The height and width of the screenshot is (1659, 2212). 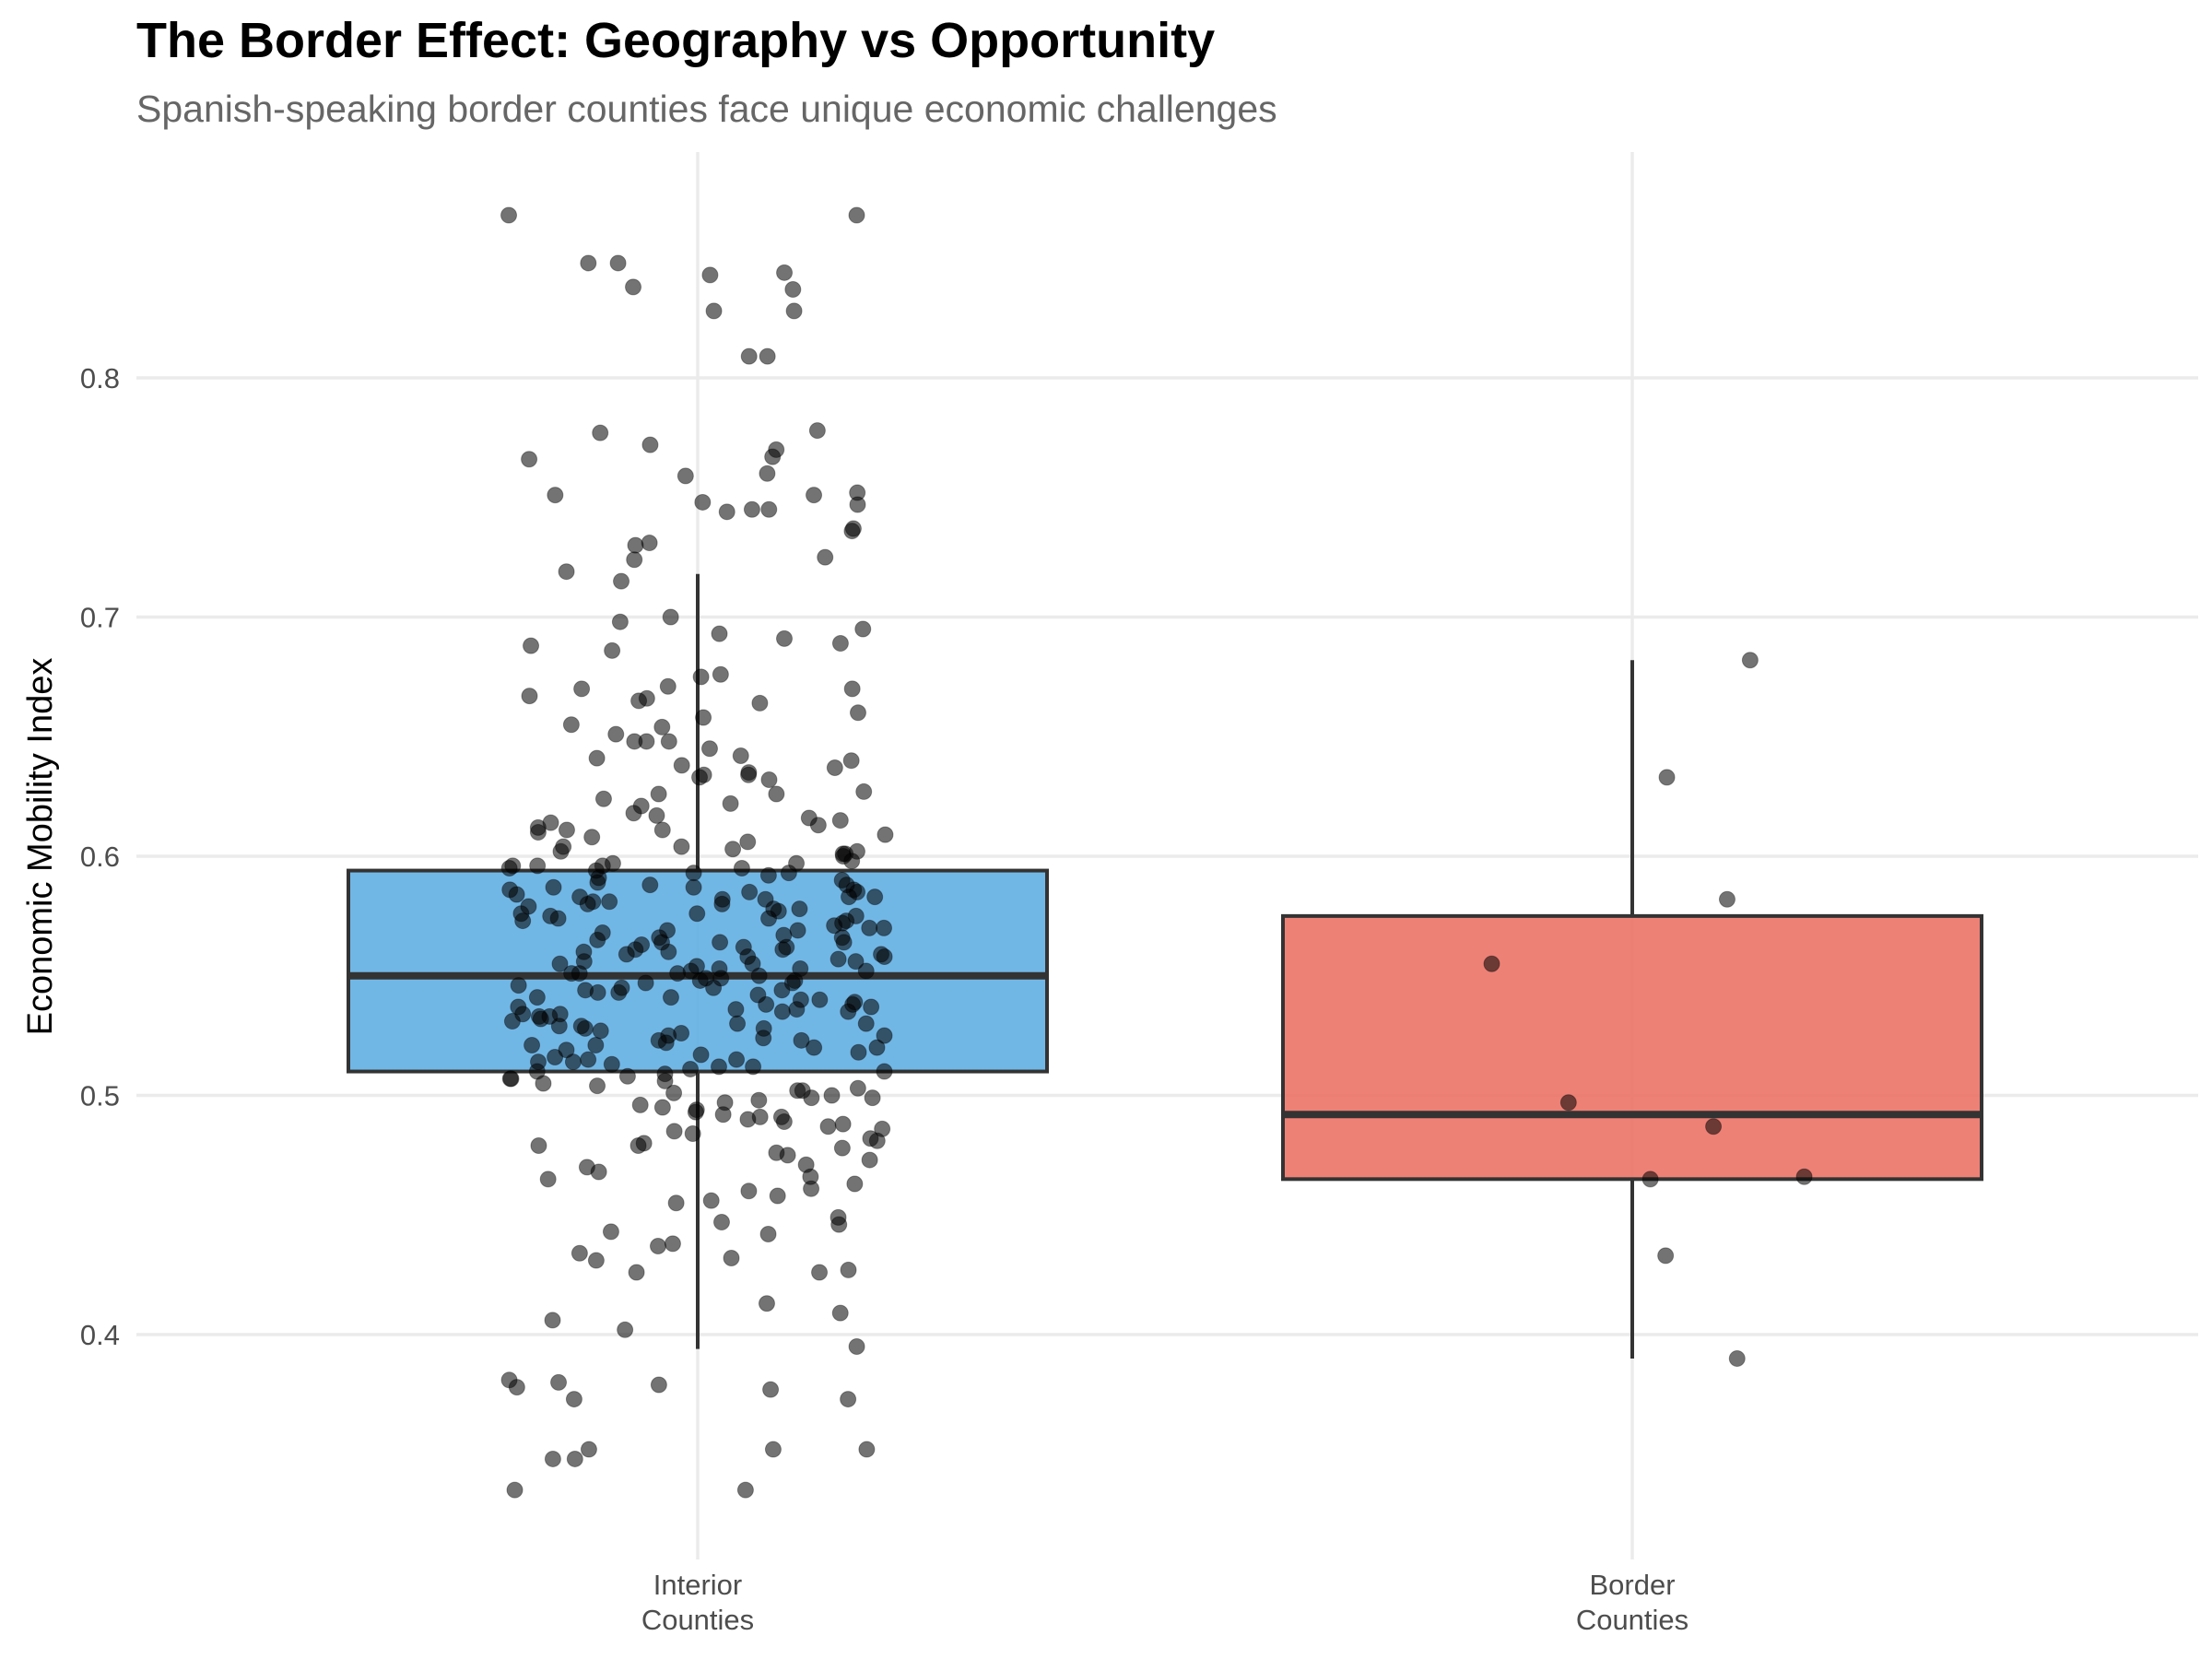 What do you see at coordinates (100, 1096) in the screenshot?
I see `y-tick-label: 0.5` at bounding box center [100, 1096].